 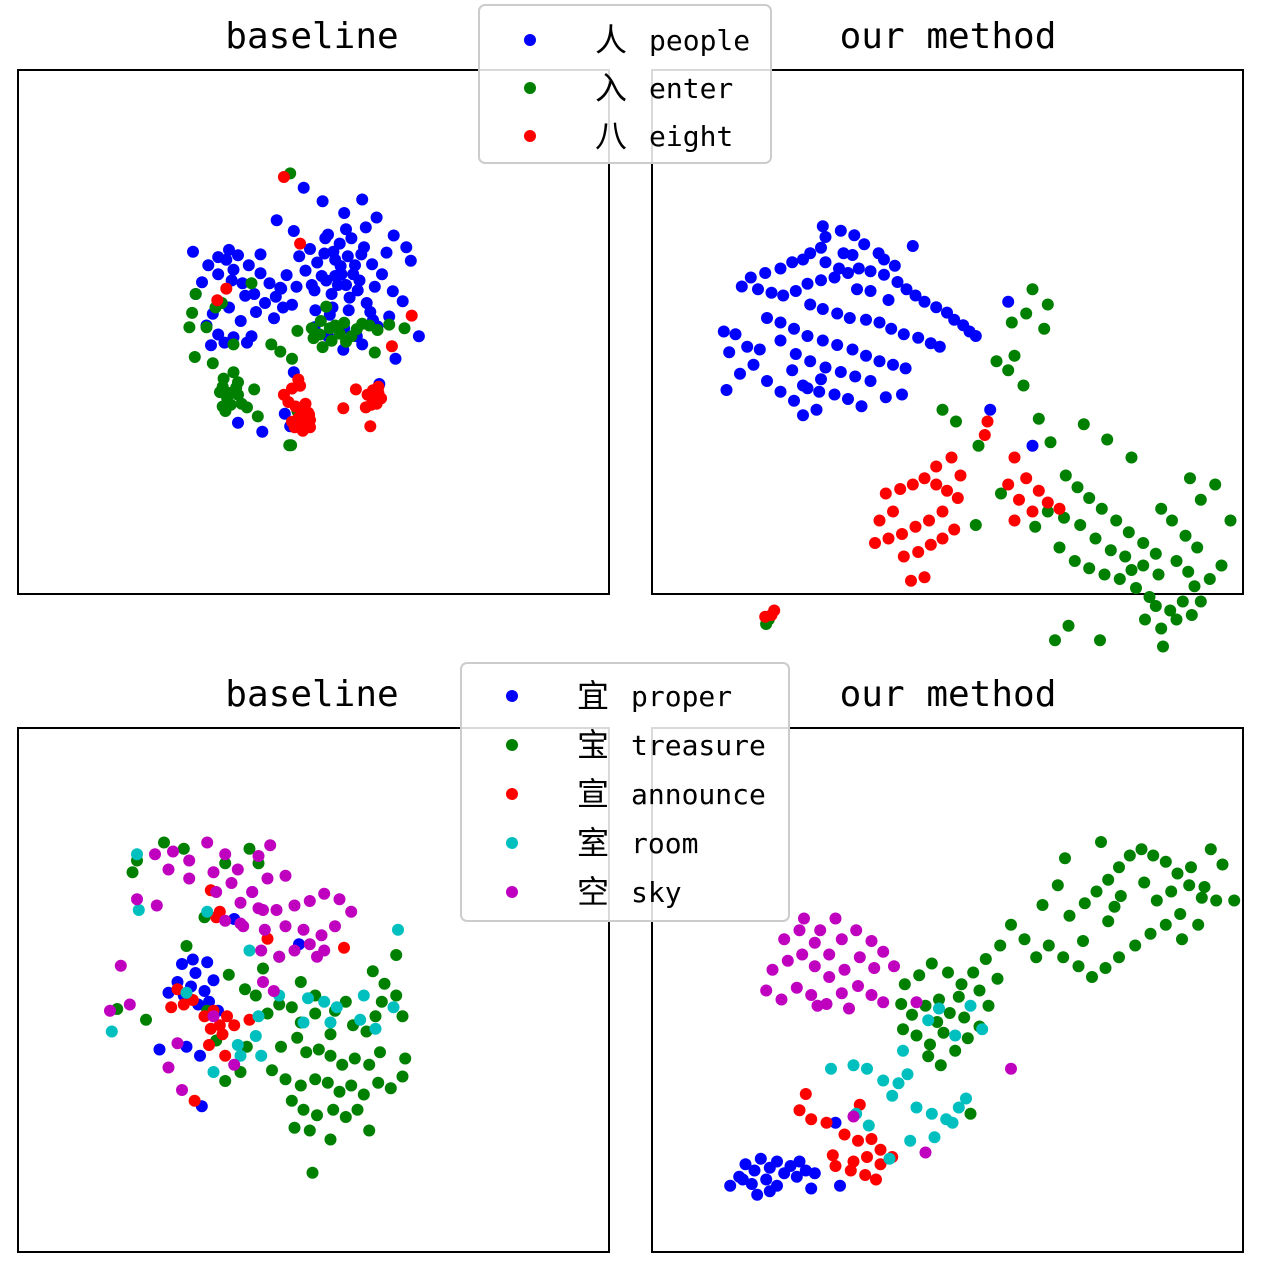 What do you see at coordinates (699, 40) in the screenshot?
I see `legend-label-people: people` at bounding box center [699, 40].